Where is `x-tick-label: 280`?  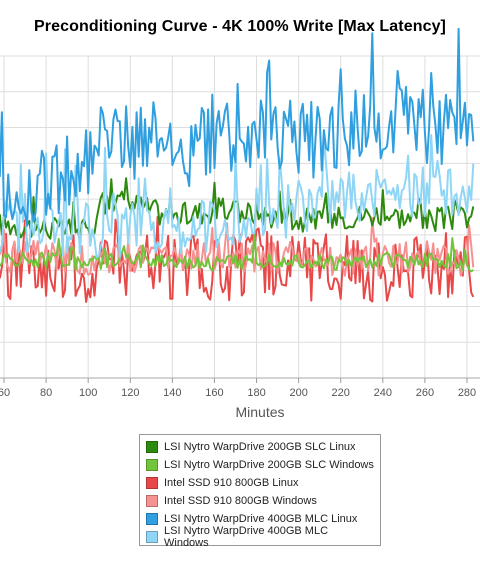
x-tick-label: 280 is located at coordinates (467, 393).